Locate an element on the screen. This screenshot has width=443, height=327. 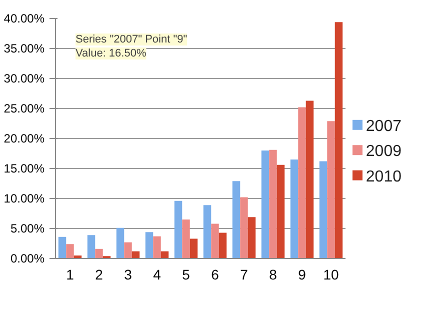
y-tick-label: 35.00% is located at coordinates (24, 49).